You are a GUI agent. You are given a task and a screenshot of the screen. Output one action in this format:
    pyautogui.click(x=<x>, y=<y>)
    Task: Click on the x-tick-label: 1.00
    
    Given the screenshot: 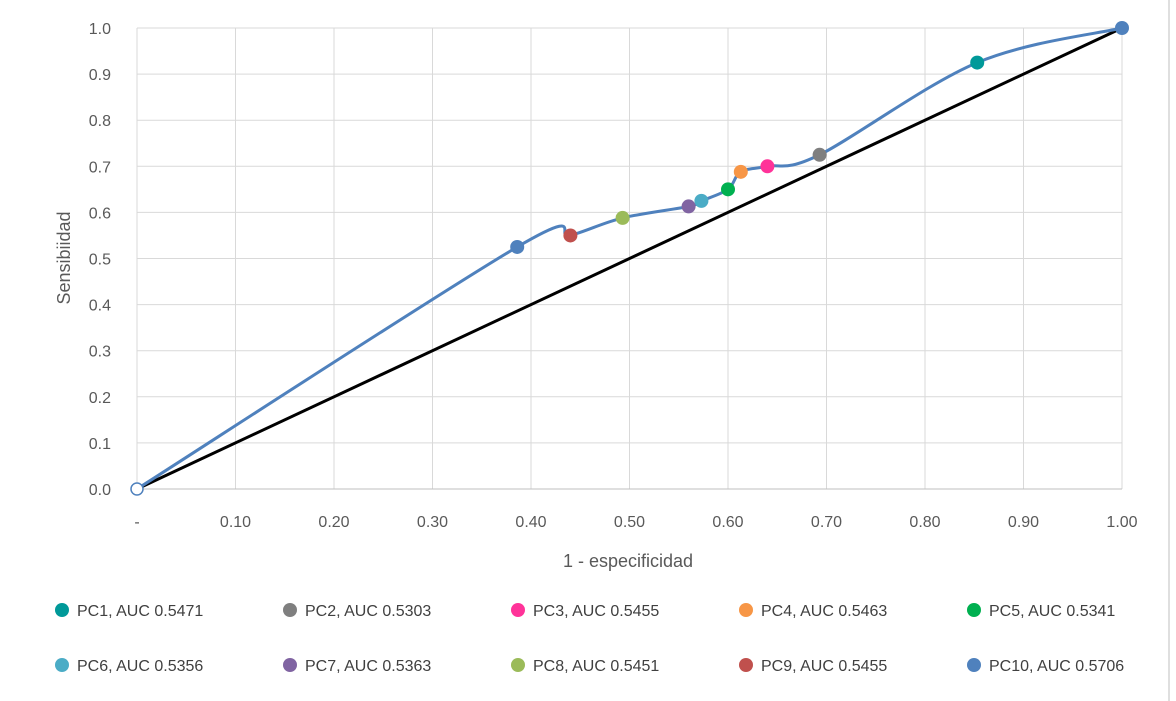 What is the action you would take?
    pyautogui.click(x=1121, y=522)
    